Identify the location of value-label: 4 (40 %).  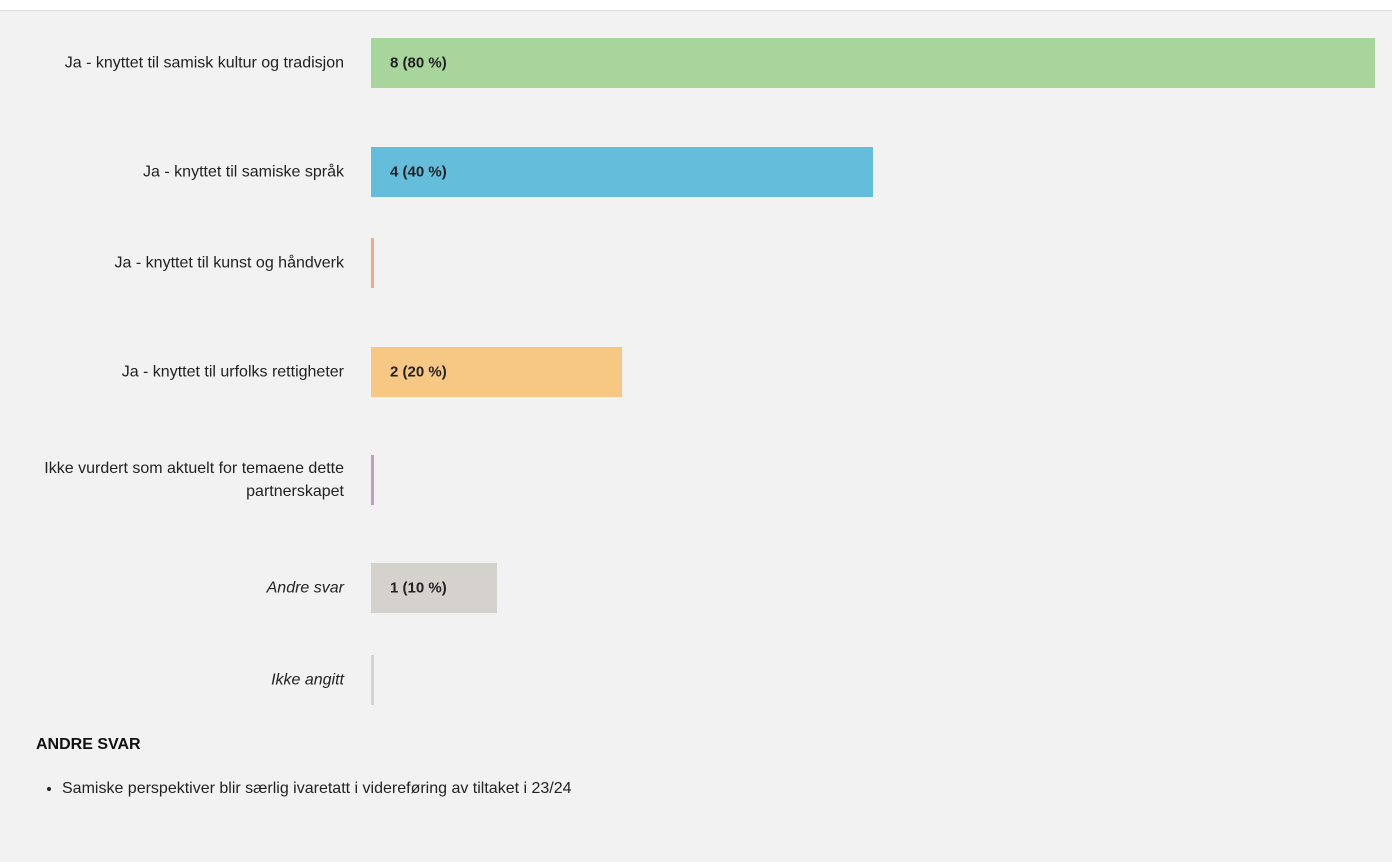
(418, 172).